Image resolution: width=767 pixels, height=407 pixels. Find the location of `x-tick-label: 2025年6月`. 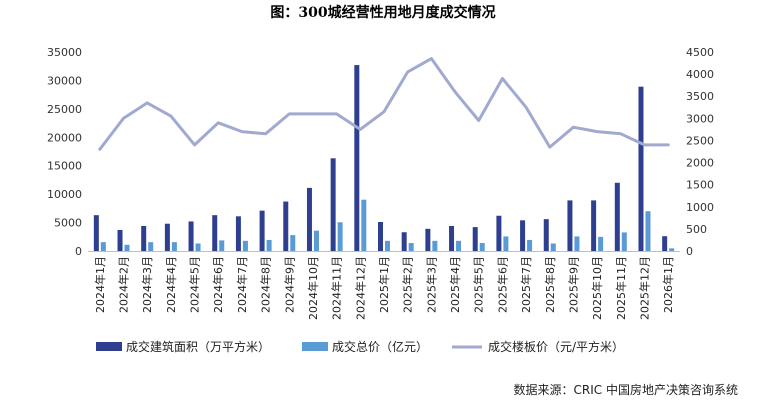

x-tick-label: 2025年6月 is located at coordinates (502, 284).